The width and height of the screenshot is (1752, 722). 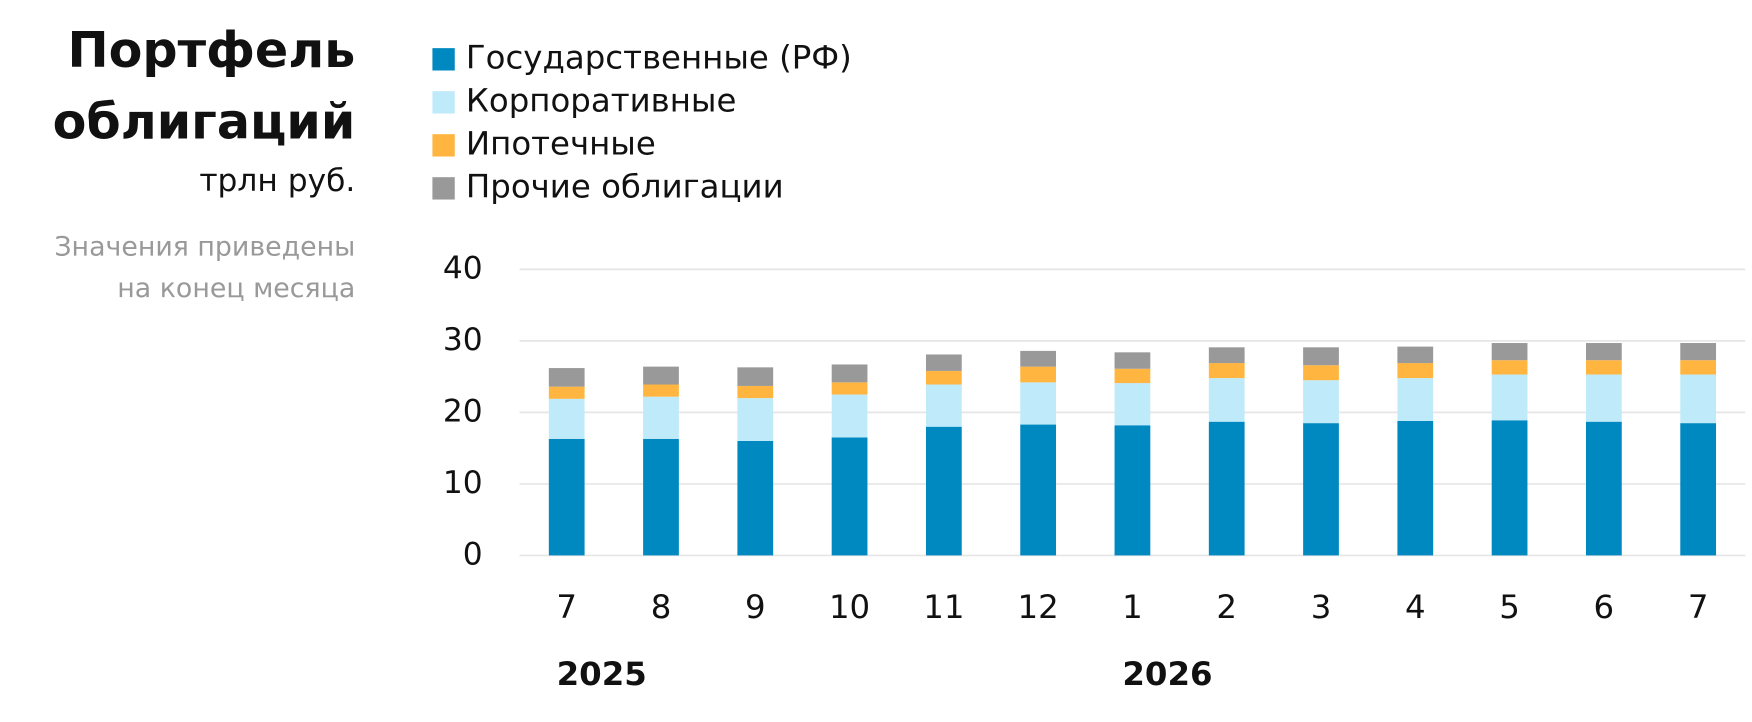 I want to click on x-tick-label: 1, so click(x=1132, y=607).